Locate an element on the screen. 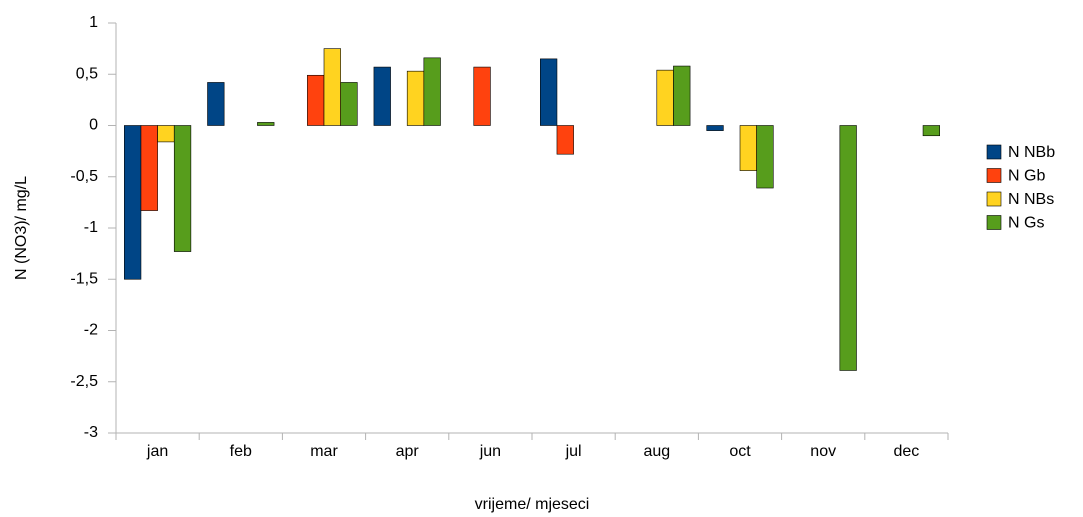 Image resolution: width=1083 pixels, height=517 pixels. legend-label: N NBs is located at coordinates (1031, 199).